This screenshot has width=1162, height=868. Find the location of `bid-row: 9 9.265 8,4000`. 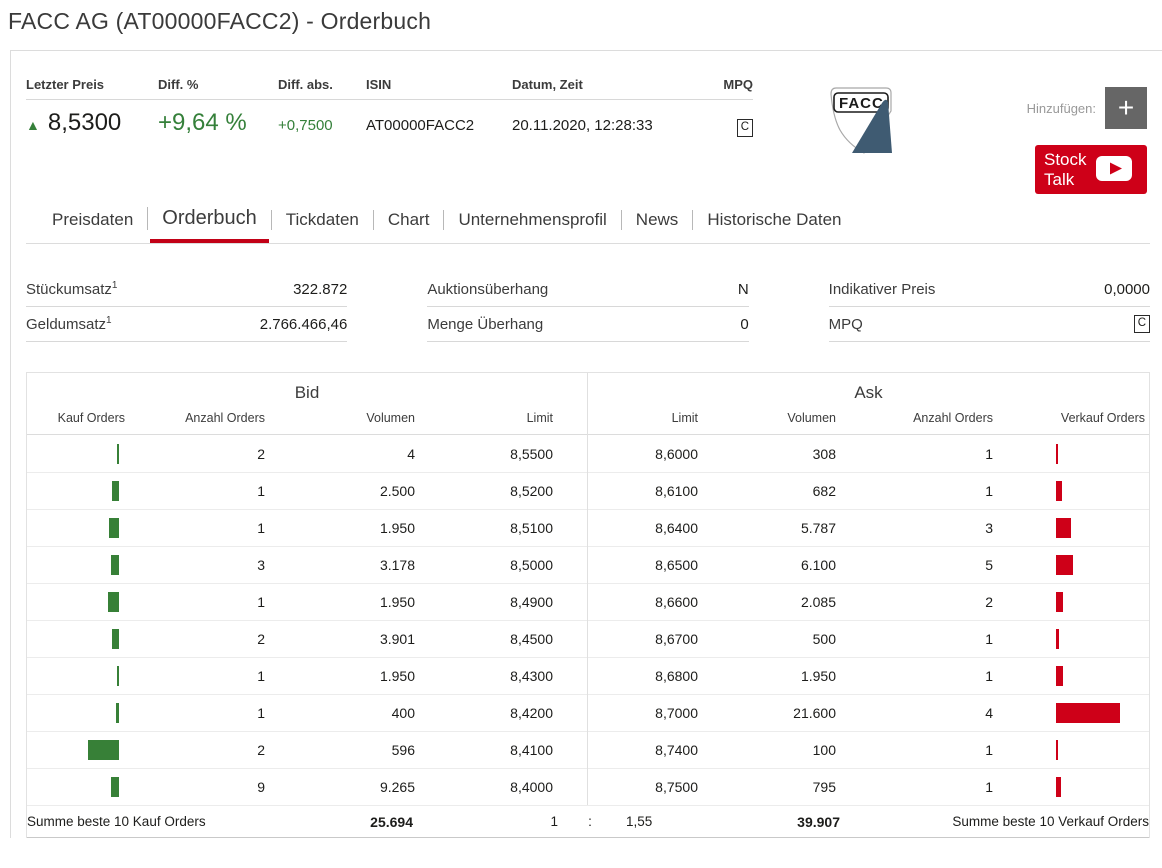

bid-row: 9 9.265 8,4000 is located at coordinates (307, 786).